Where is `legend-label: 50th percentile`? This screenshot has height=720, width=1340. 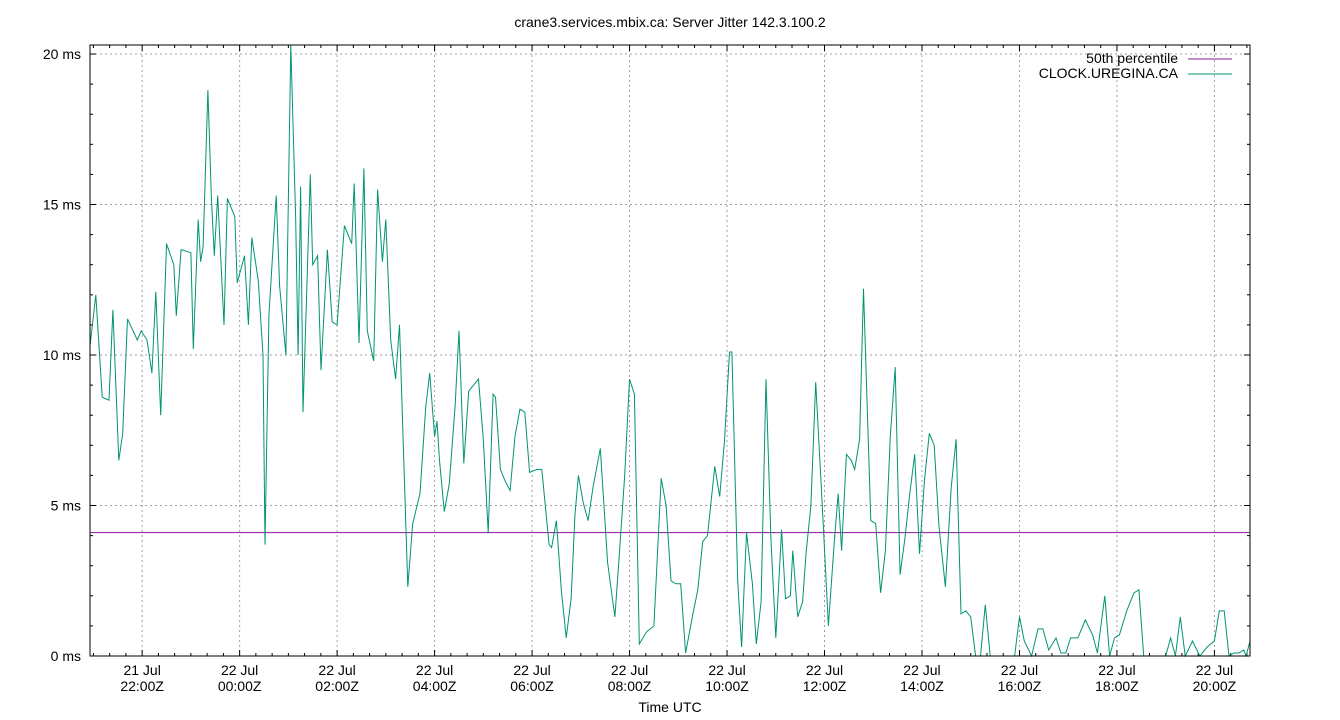
legend-label: 50th percentile is located at coordinates (1132, 58).